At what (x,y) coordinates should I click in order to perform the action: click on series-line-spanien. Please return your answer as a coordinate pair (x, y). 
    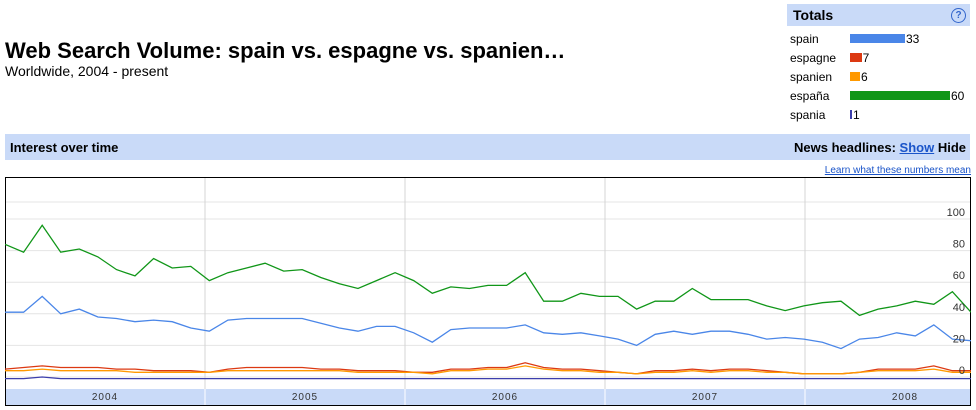
    Looking at the image, I should click on (488, 370).